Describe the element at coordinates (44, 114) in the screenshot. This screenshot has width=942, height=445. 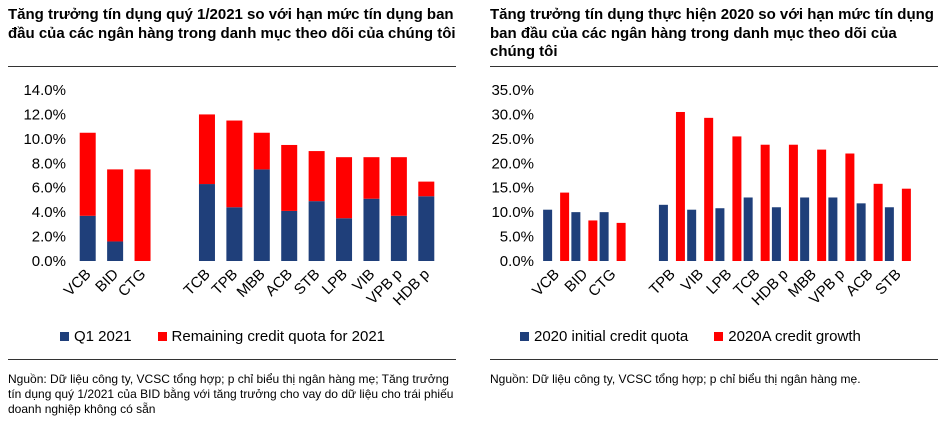
I see `y-tick-label: 12.0%` at that location.